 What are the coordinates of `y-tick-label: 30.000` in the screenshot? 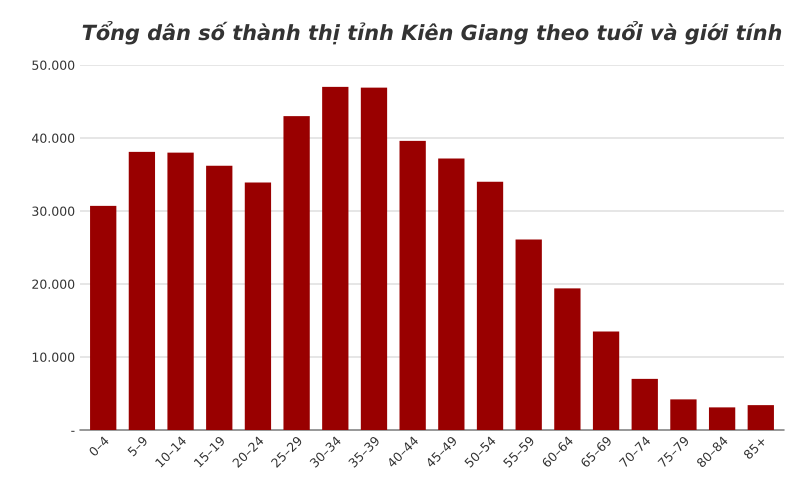 It's located at (53, 211).